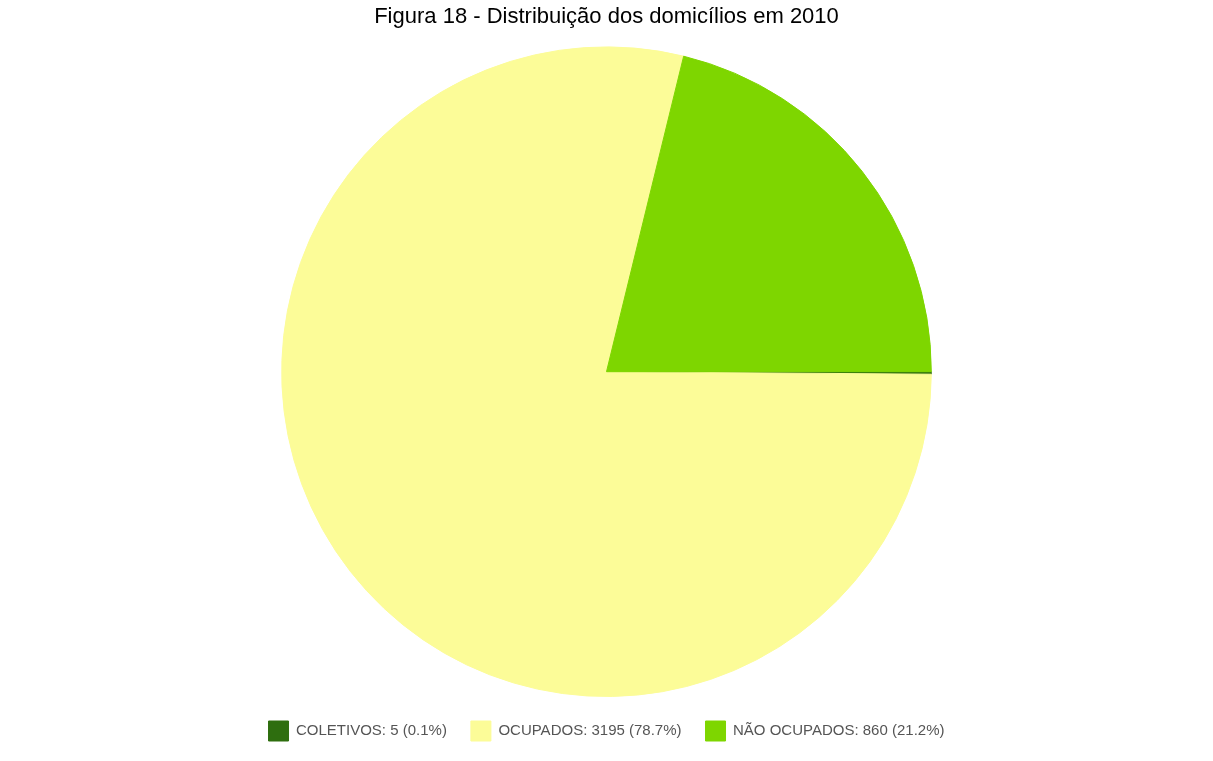 This screenshot has width=1213, height=761. What do you see at coordinates (839, 730) in the screenshot?
I see `legend-label: NÃO OCUPADOS: 860 (21.2%)` at bounding box center [839, 730].